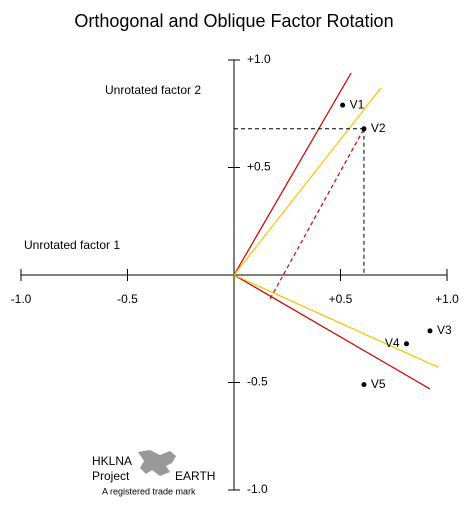 The width and height of the screenshot is (468, 531). What do you see at coordinates (378, 128) in the screenshot?
I see `point-label: V2` at bounding box center [378, 128].